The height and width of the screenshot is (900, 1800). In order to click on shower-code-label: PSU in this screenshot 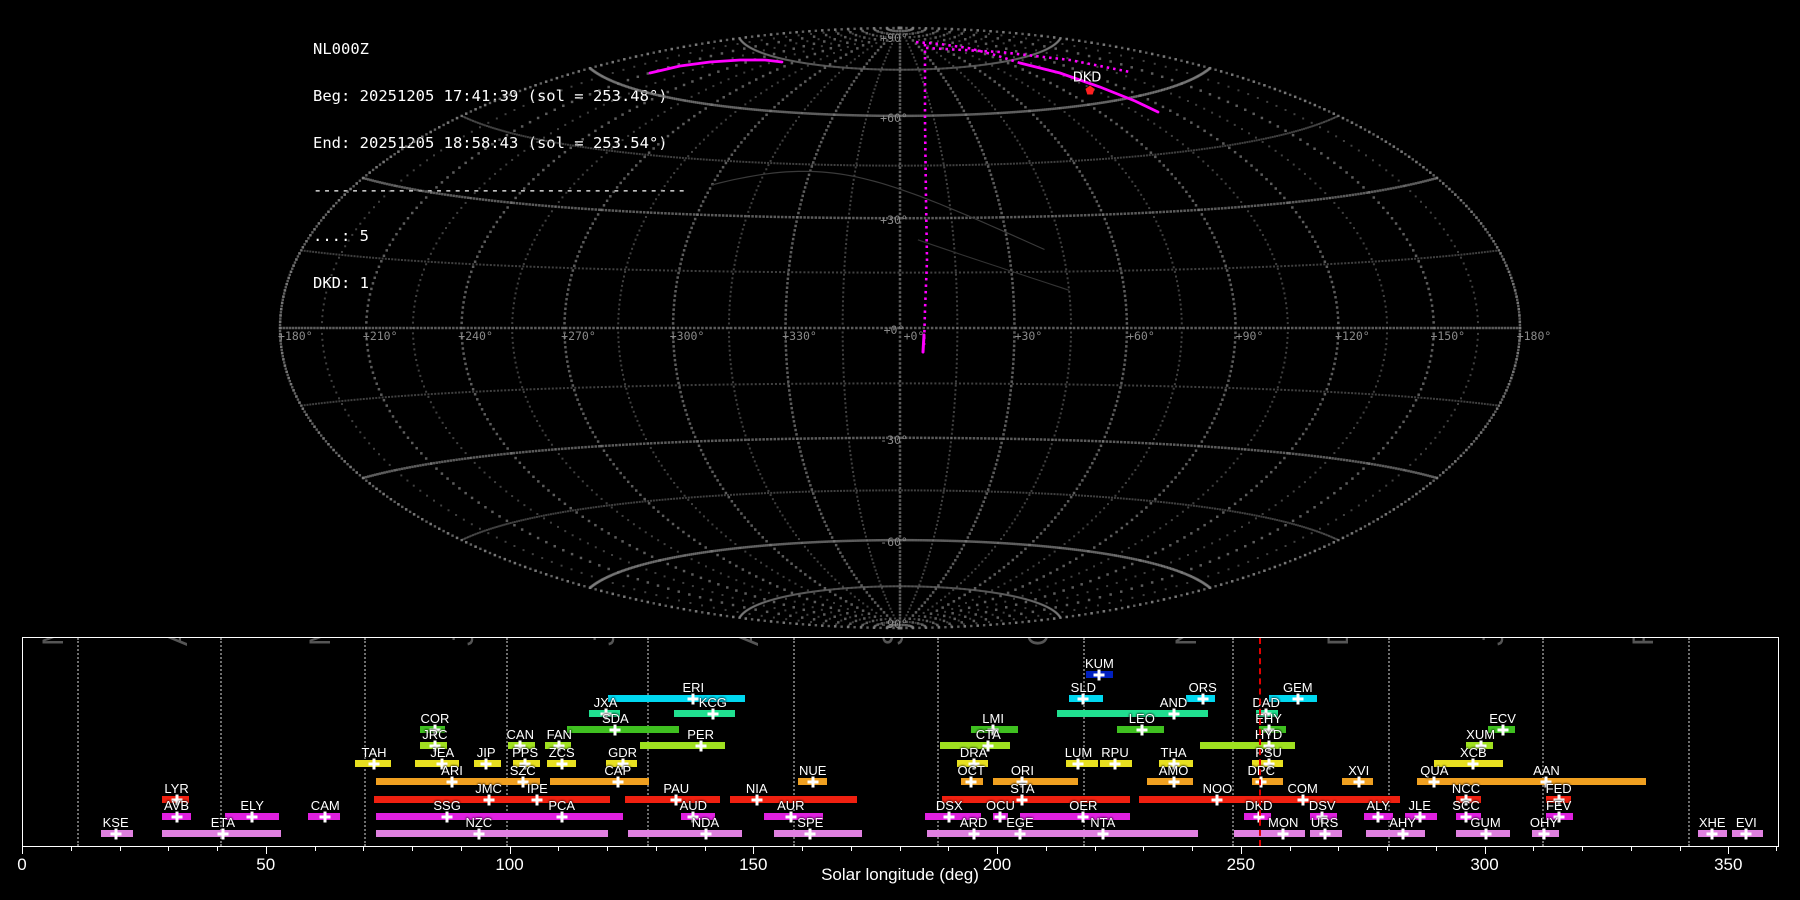, I will do `click(1268, 752)`.